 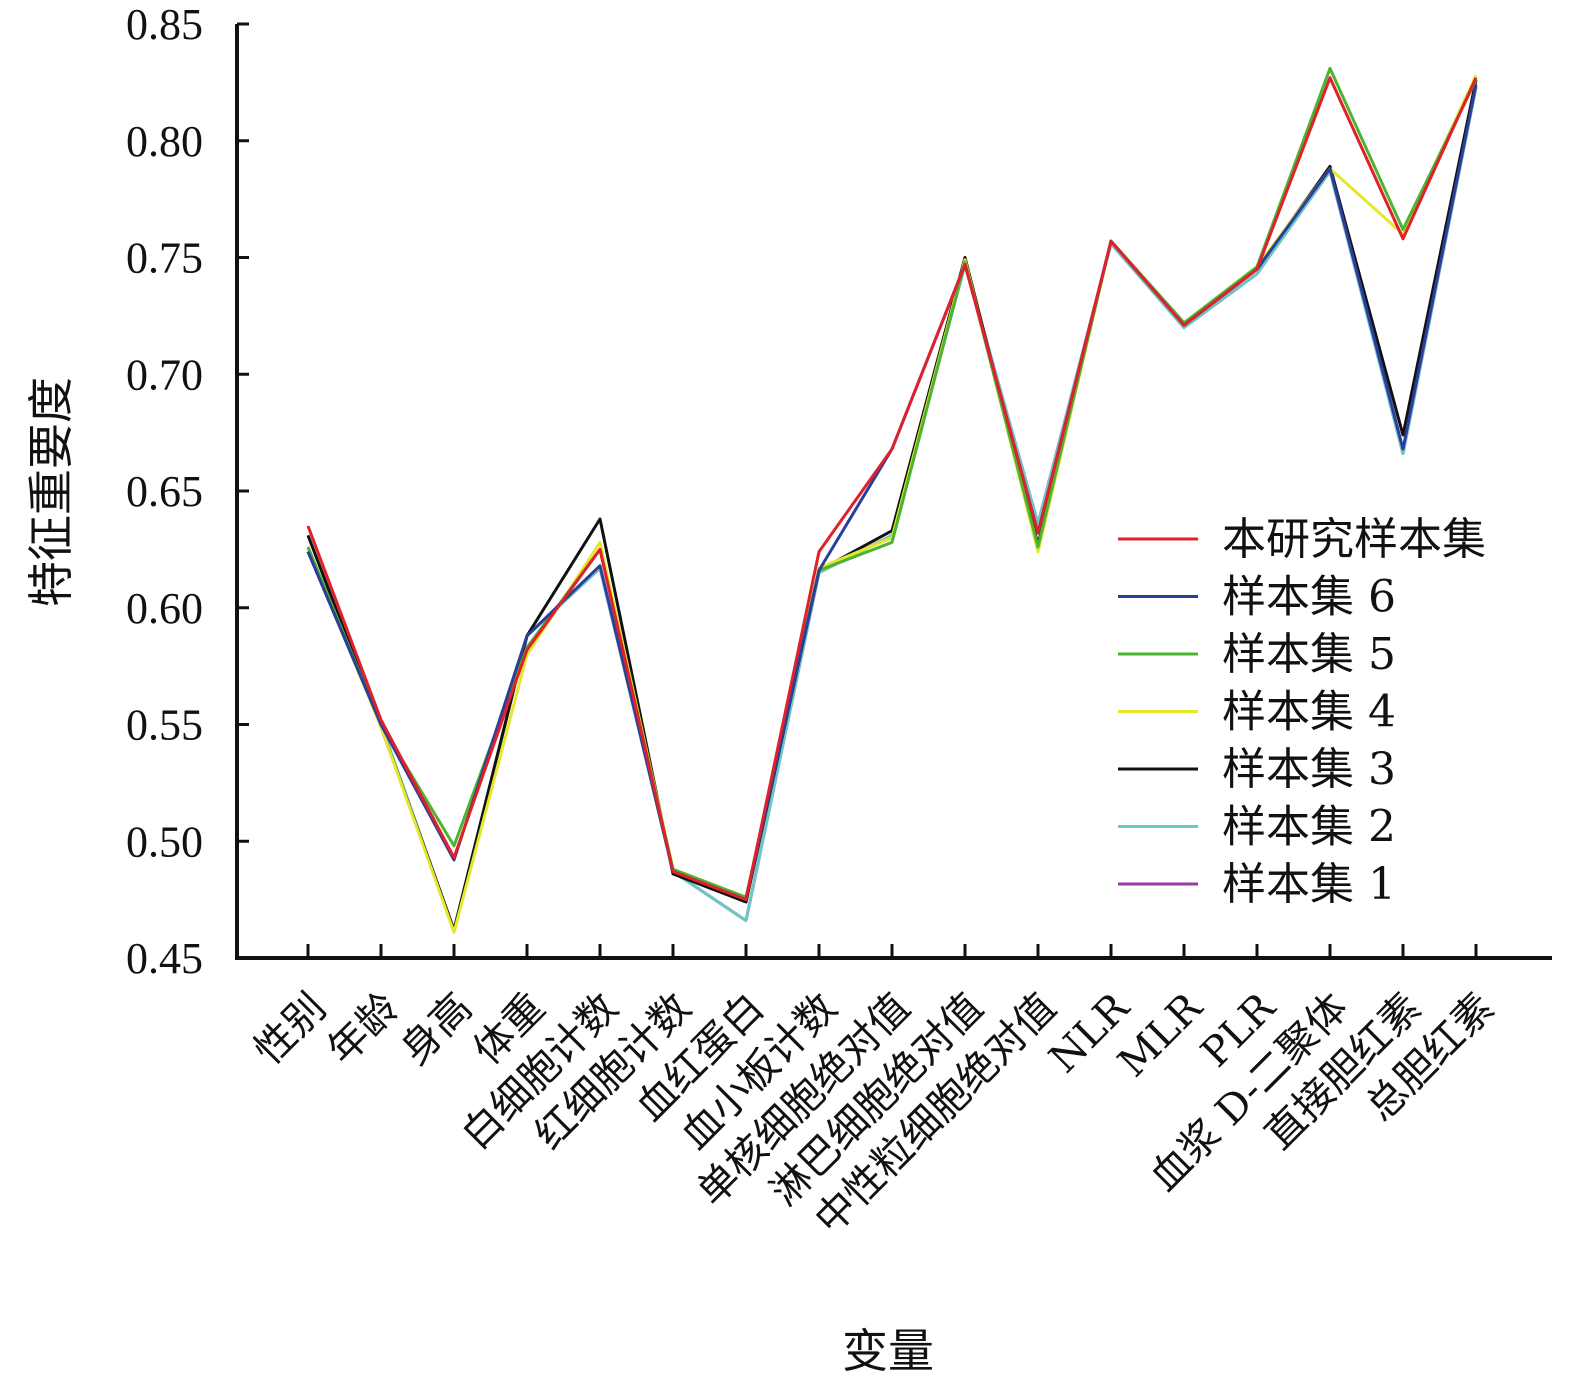 I want to click on y-axis-title: 特征重要度, so click(x=51, y=492).